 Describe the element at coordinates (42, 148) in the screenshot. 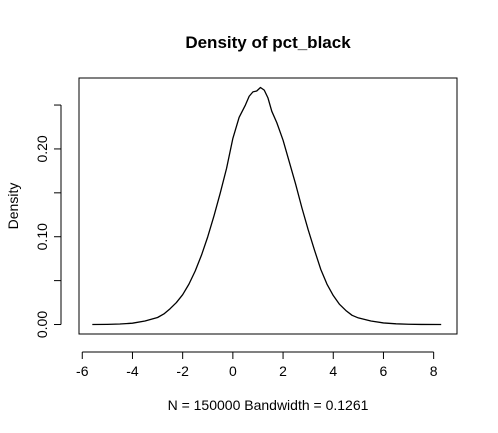

I see `y-tick-label: 0.20` at that location.